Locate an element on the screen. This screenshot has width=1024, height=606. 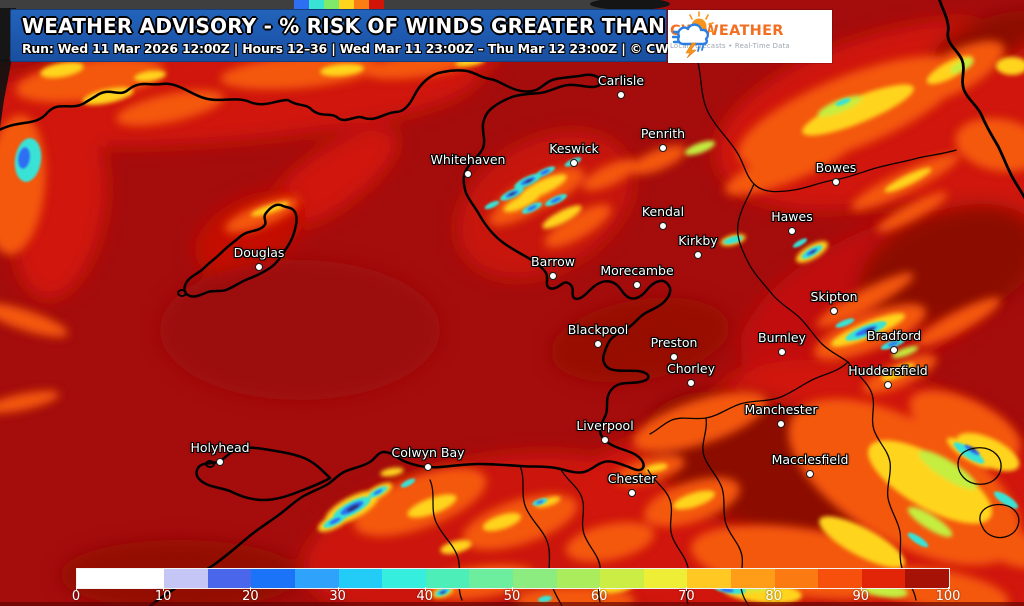
city-label: Blackpool is located at coordinates (598, 329).